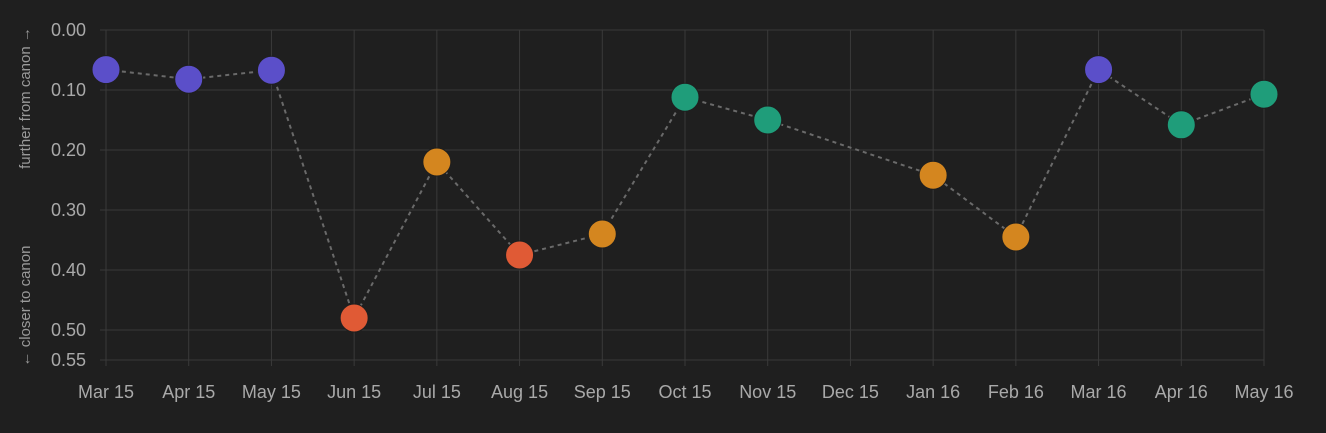 Image resolution: width=1326 pixels, height=433 pixels. I want to click on y-tick-label: 0.20, so click(68, 150).